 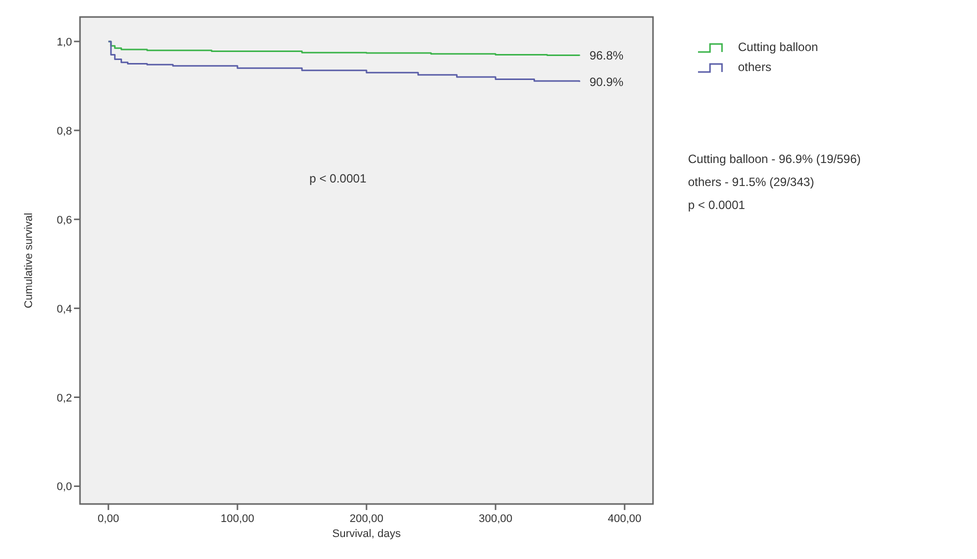 What do you see at coordinates (774, 159) in the screenshot?
I see `text: Cutting balloon - 96.9% (19/596)` at bounding box center [774, 159].